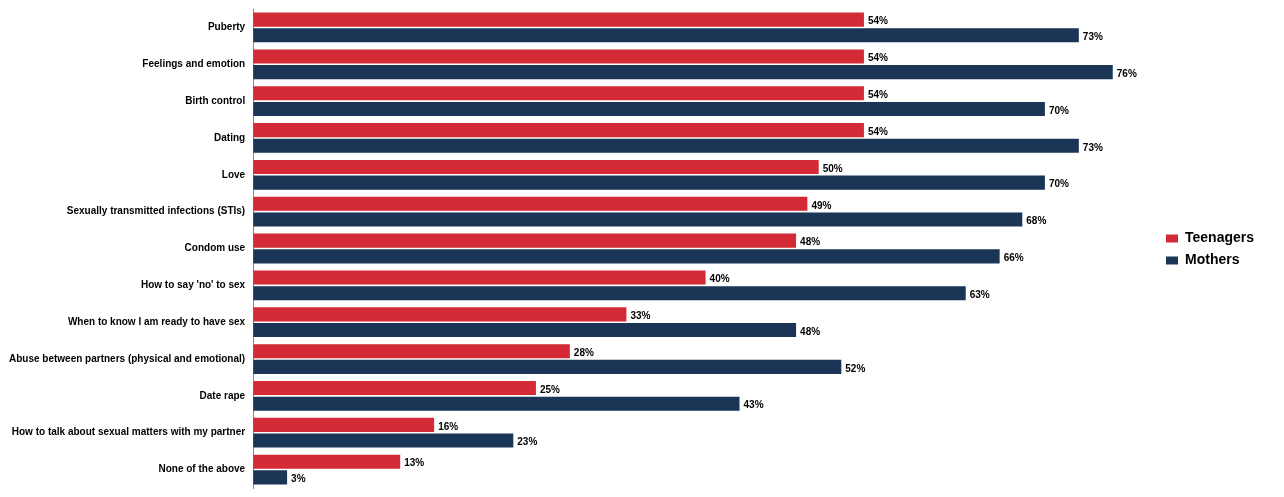 This screenshot has height=497, width=1284. Describe the element at coordinates (127, 358) in the screenshot. I see `y-tick-label: Abuse between partners (physical and emotional)` at that location.